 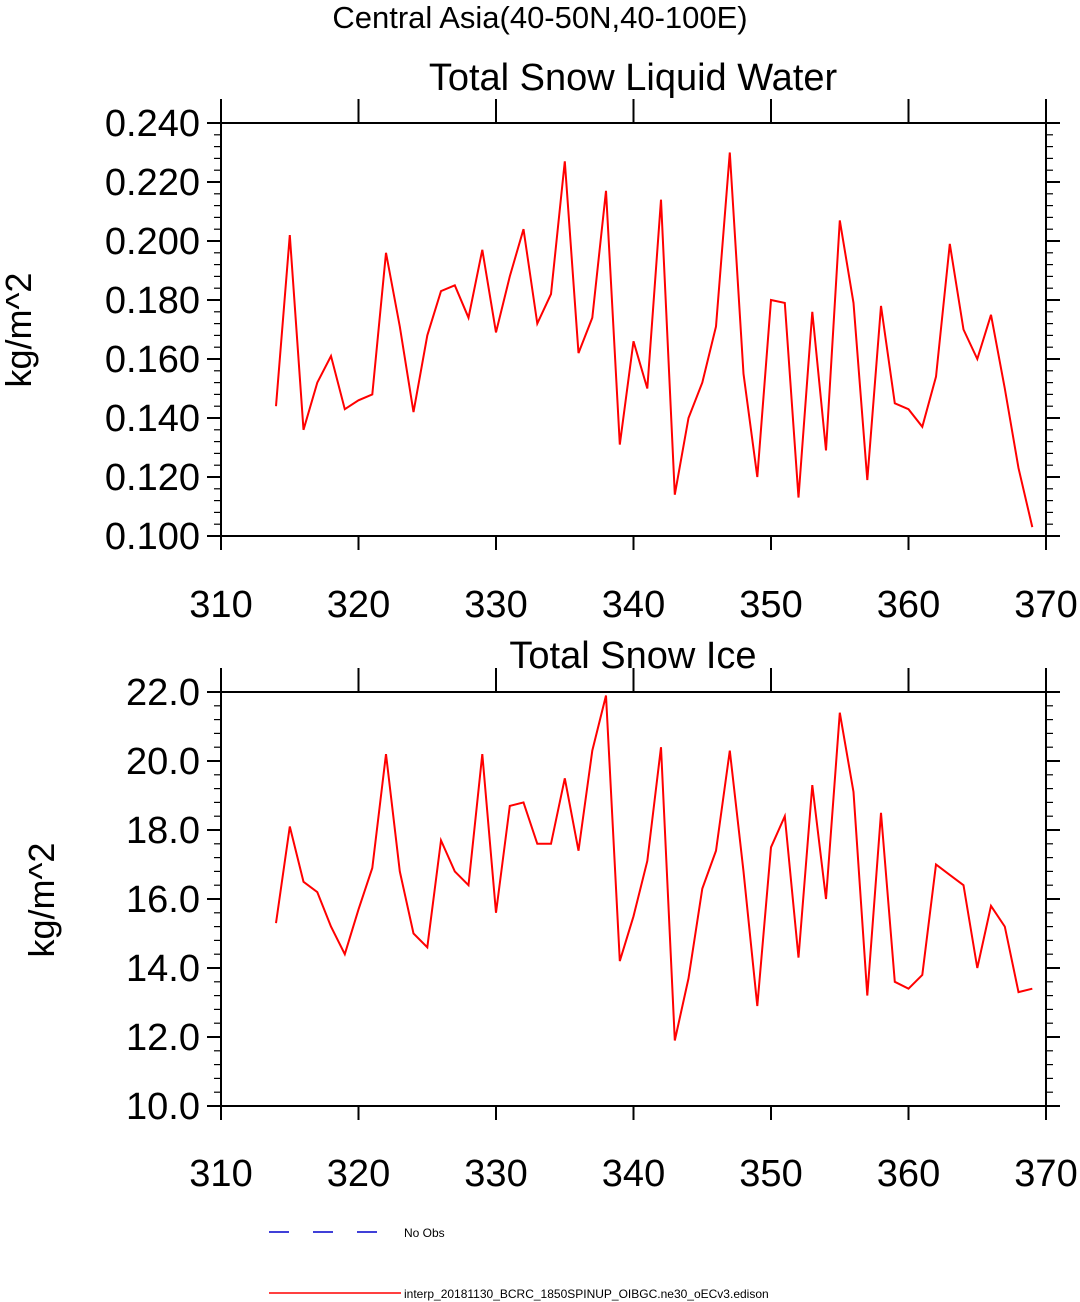 What do you see at coordinates (163, 762) in the screenshot?
I see `y-tick-label: 20.0` at bounding box center [163, 762].